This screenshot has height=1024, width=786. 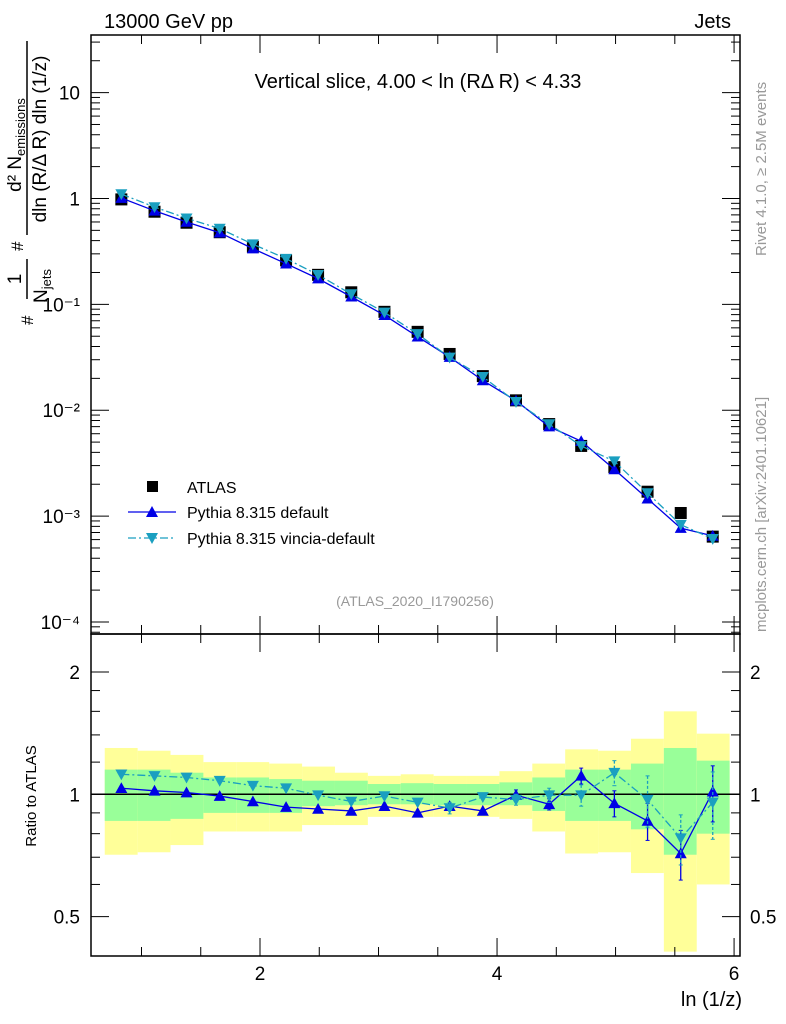 What do you see at coordinates (17, 246) in the screenshot?
I see `ylabel-hash-2: #` at bounding box center [17, 246].